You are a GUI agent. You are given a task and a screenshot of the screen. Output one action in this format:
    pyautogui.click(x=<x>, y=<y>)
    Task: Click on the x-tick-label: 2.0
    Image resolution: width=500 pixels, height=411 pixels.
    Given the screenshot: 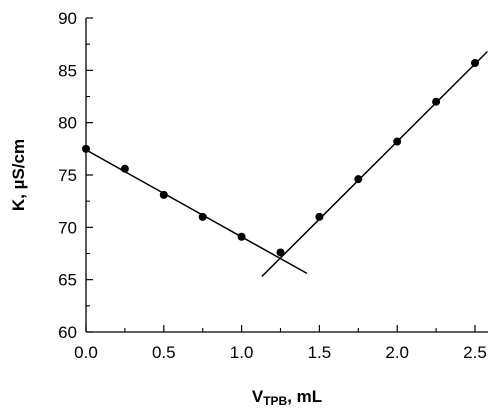 What is the action you would take?
    pyautogui.click(x=397, y=352)
    